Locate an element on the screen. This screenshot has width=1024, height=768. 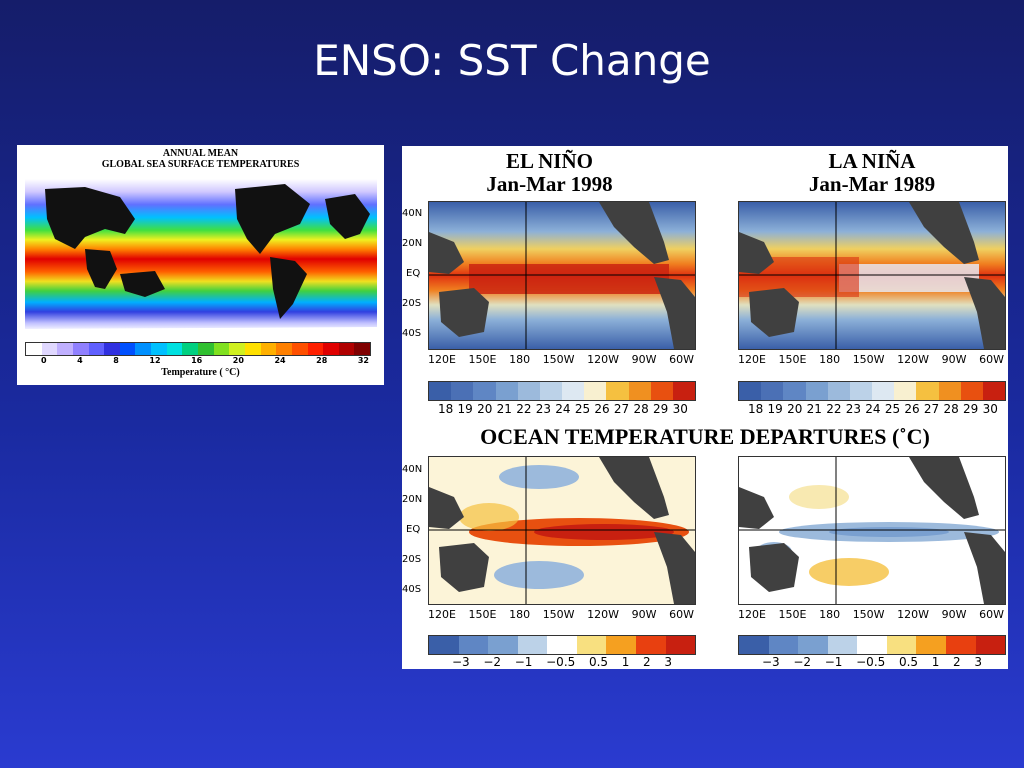
lon-labels-el-nino-bottom: 120E 150E 180 150W 120W 90W 60W is located at coordinates (561, 614).